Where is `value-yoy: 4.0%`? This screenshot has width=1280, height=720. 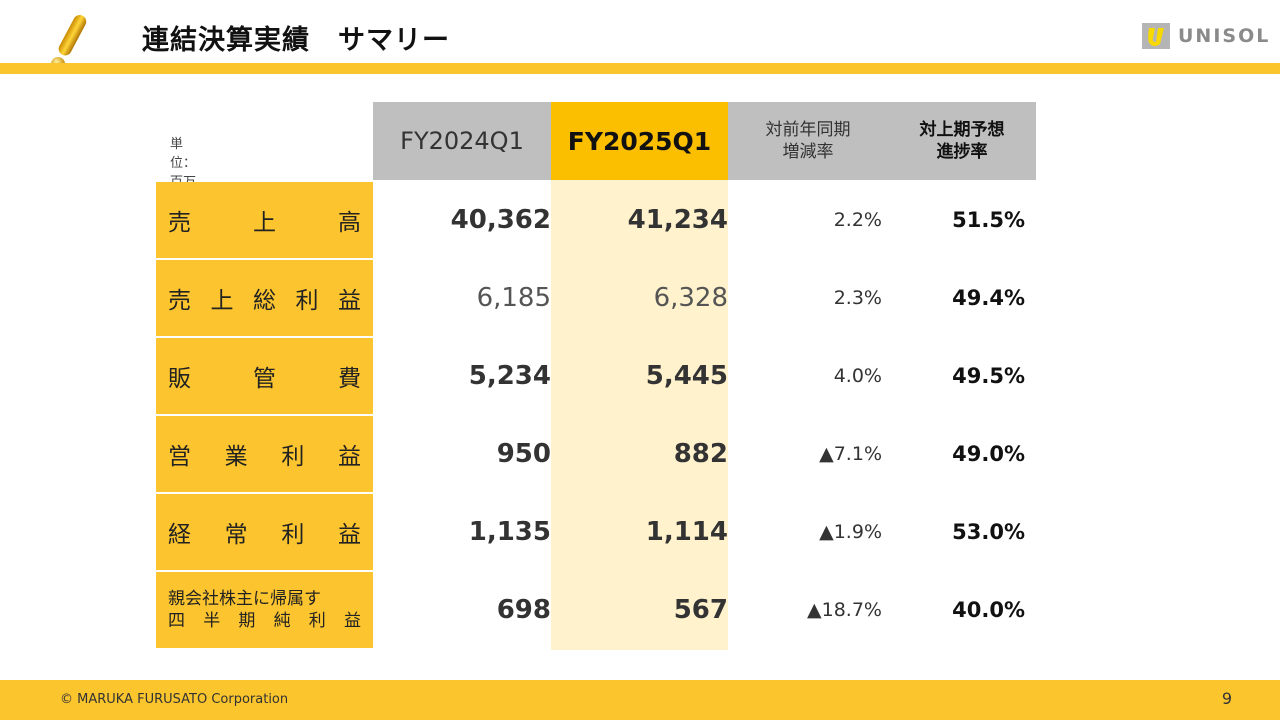
value-yoy: 4.0% is located at coordinates (857, 376).